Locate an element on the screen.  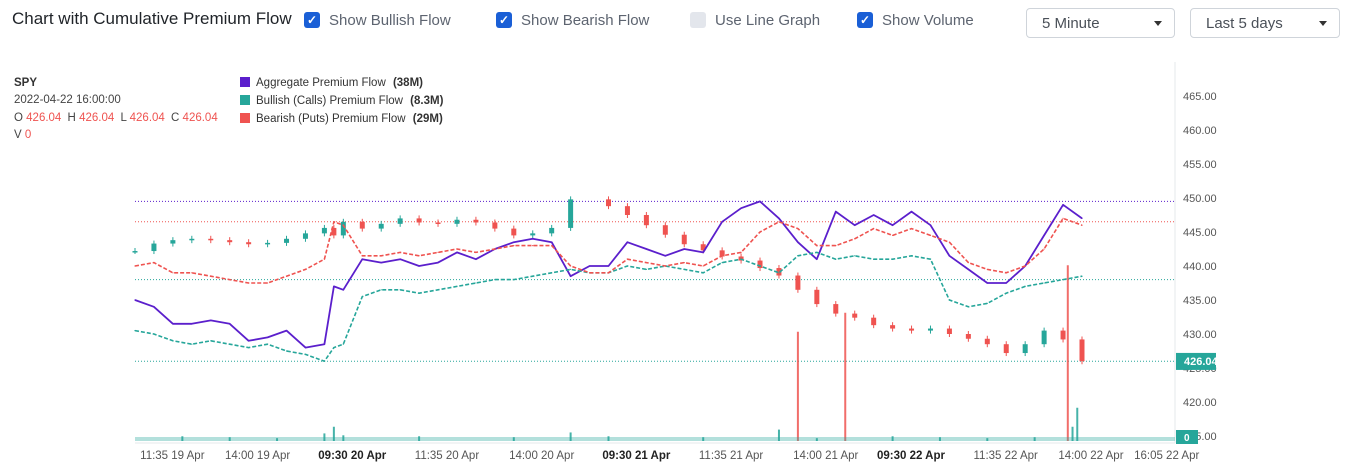
show-bullish-checkbox: ✓ Show Bullish Flow is located at coordinates (377, 20).